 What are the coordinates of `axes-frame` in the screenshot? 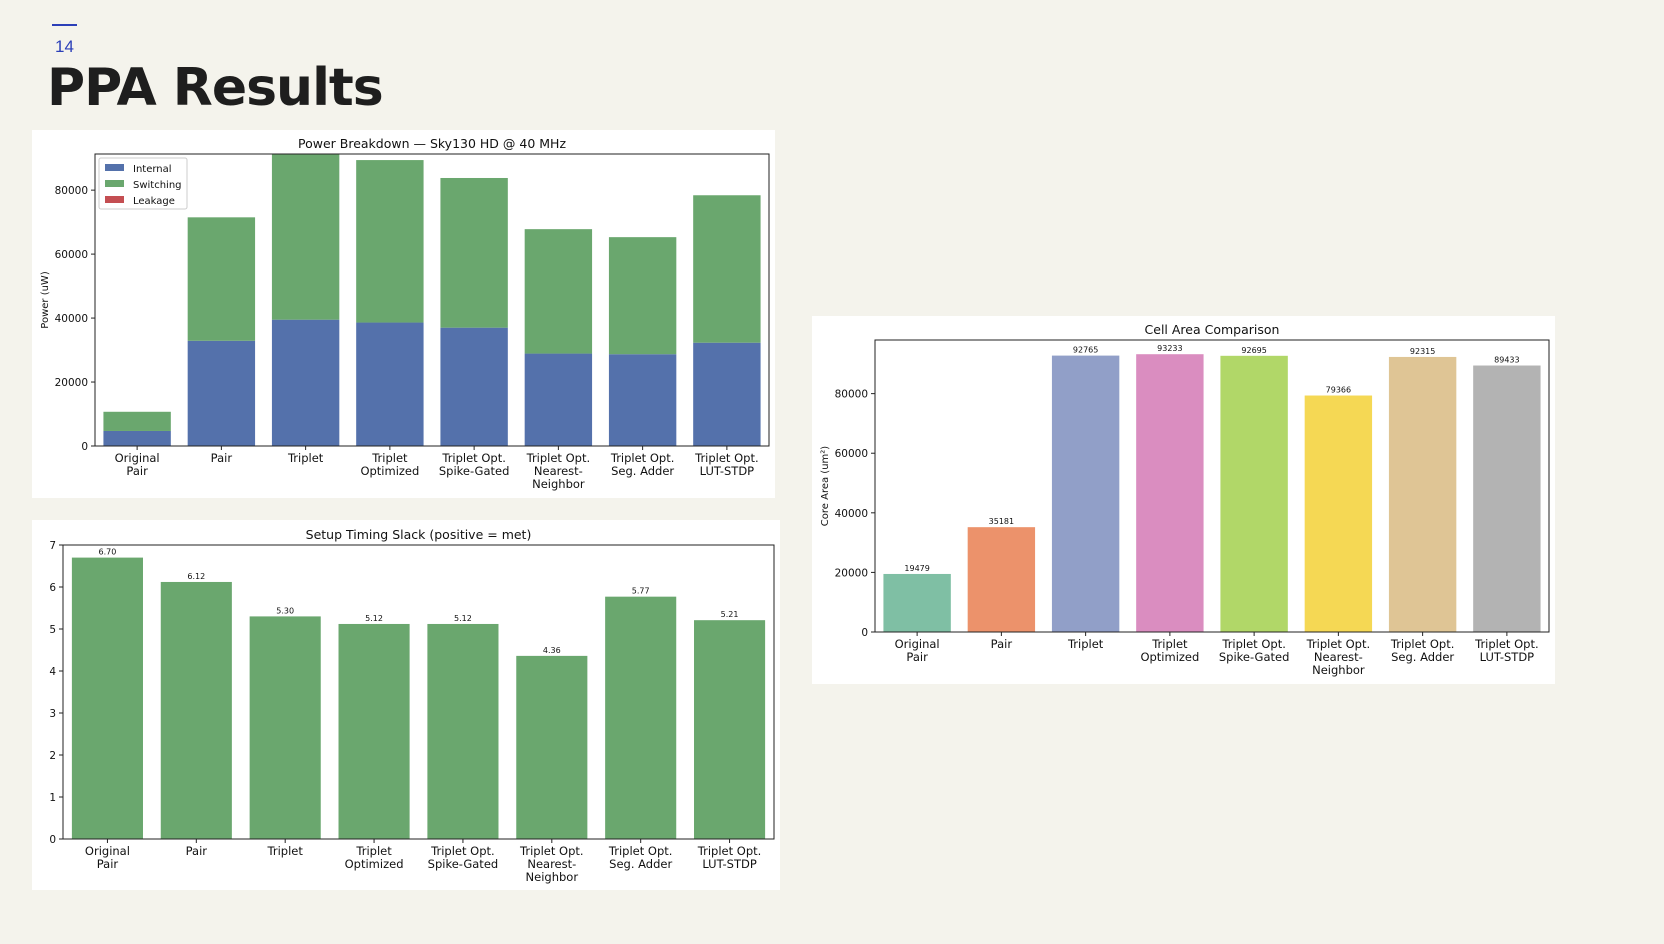 It's located at (432, 300).